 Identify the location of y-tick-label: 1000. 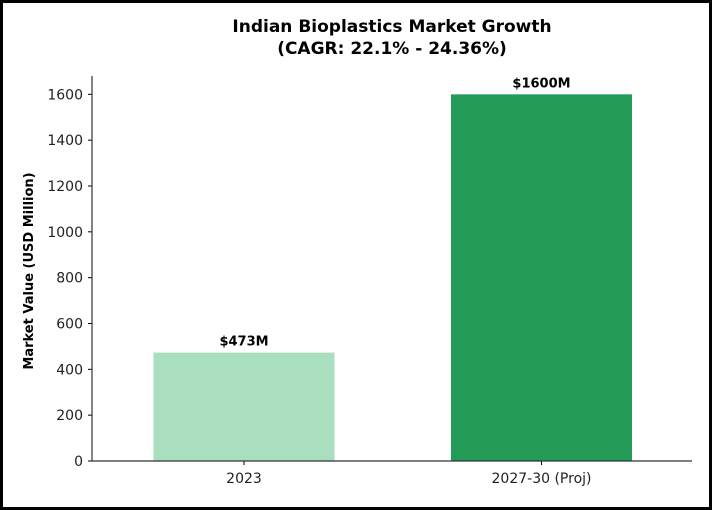
(65, 233).